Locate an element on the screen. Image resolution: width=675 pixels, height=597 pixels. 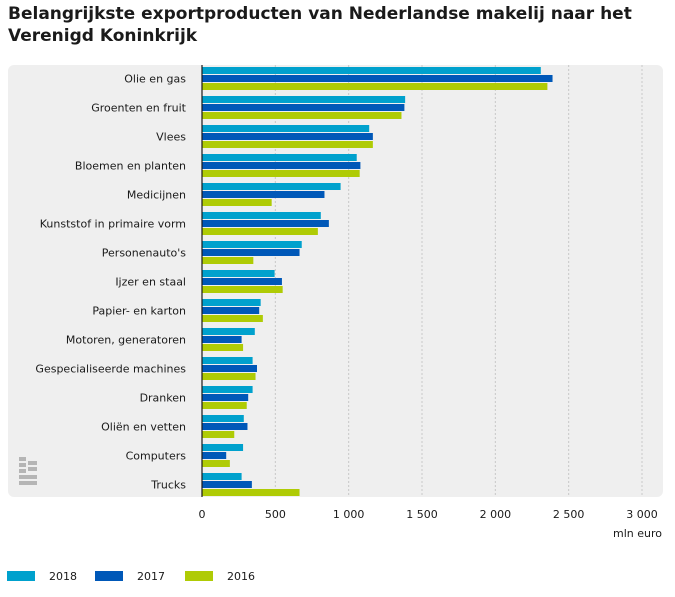
category-label: Bloemen en planten is located at coordinates (130, 166).